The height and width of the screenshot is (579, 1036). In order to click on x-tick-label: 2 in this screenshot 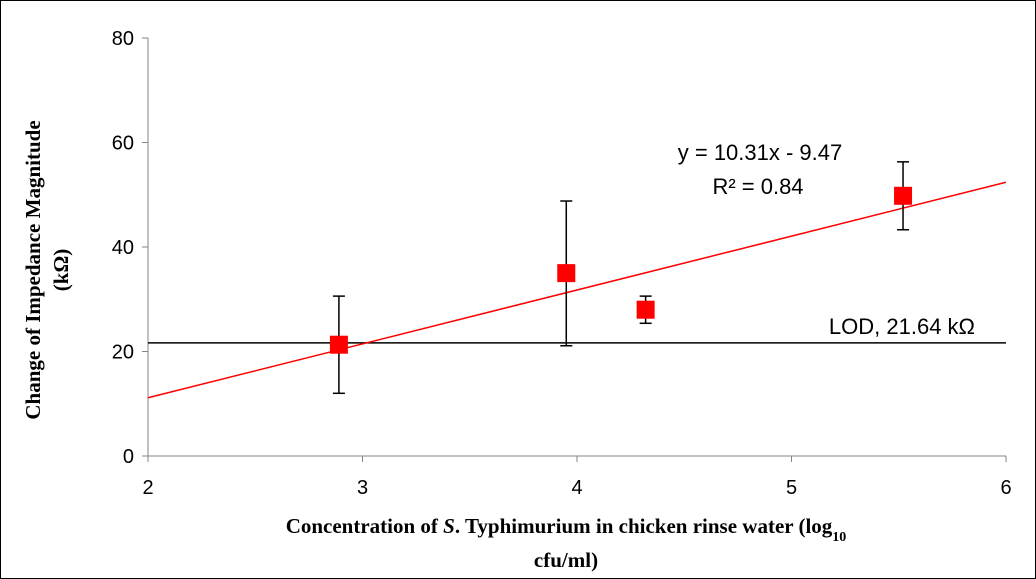, I will do `click(147, 488)`.